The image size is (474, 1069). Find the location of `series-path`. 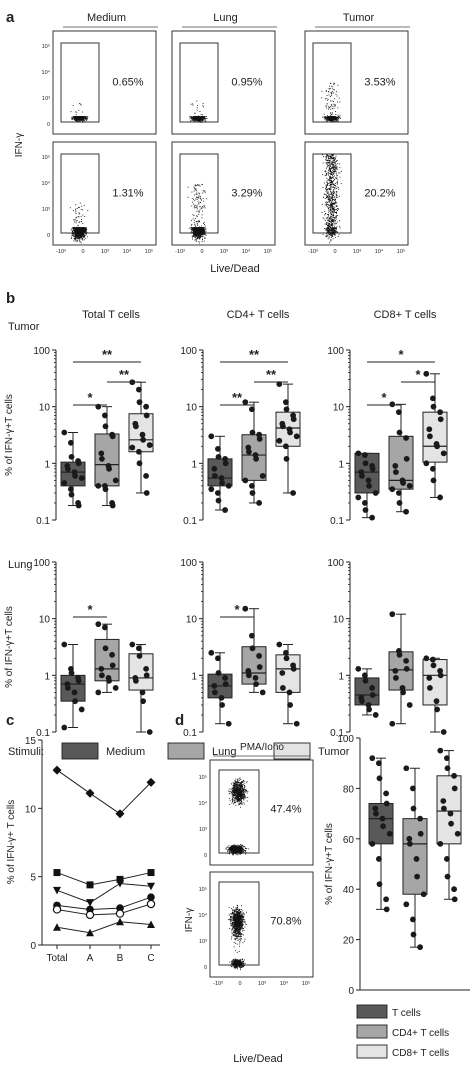

series-path is located at coordinates (104, 903).